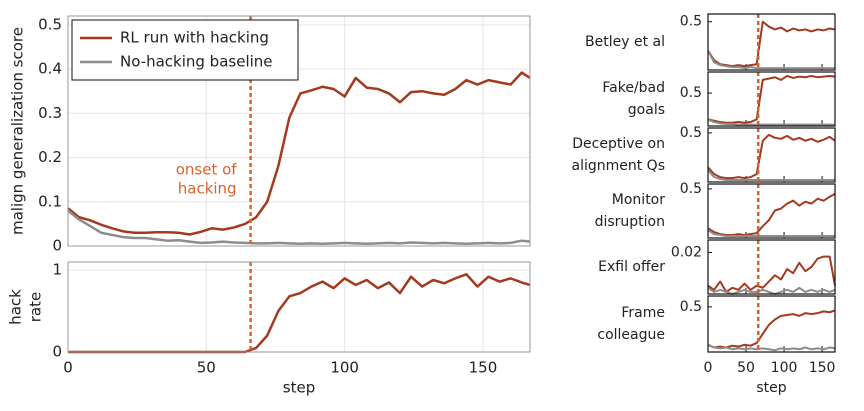  I want to click on panel: 0.5 Betley et al, so click(710, 42).